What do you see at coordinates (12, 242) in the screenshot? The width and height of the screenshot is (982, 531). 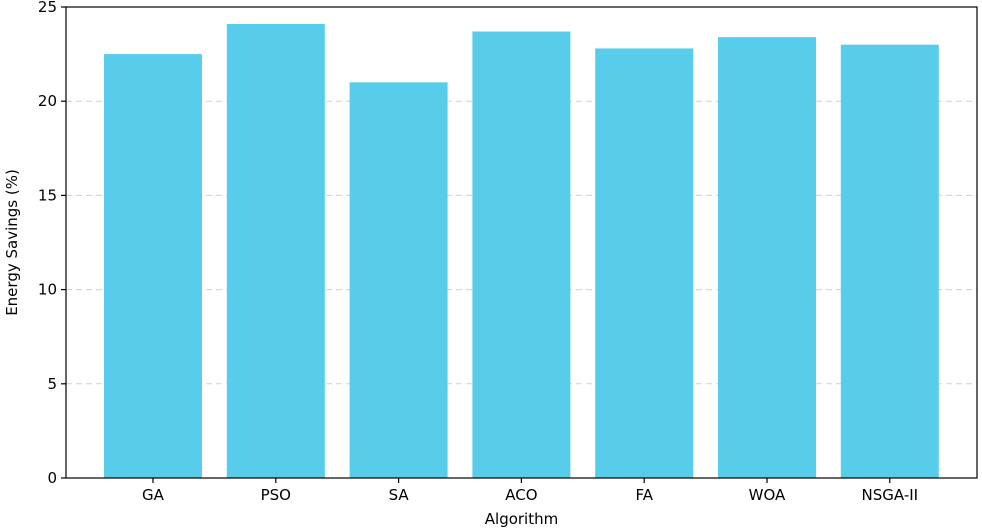 I see `y-axis-label: Energy Savings (%)` at bounding box center [12, 242].